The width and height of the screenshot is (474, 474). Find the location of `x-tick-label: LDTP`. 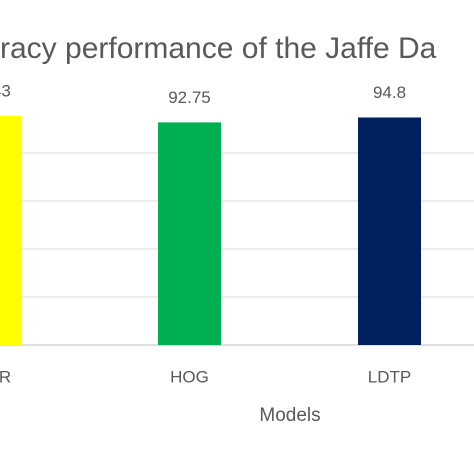

x-tick-label: LDTP is located at coordinates (389, 376).